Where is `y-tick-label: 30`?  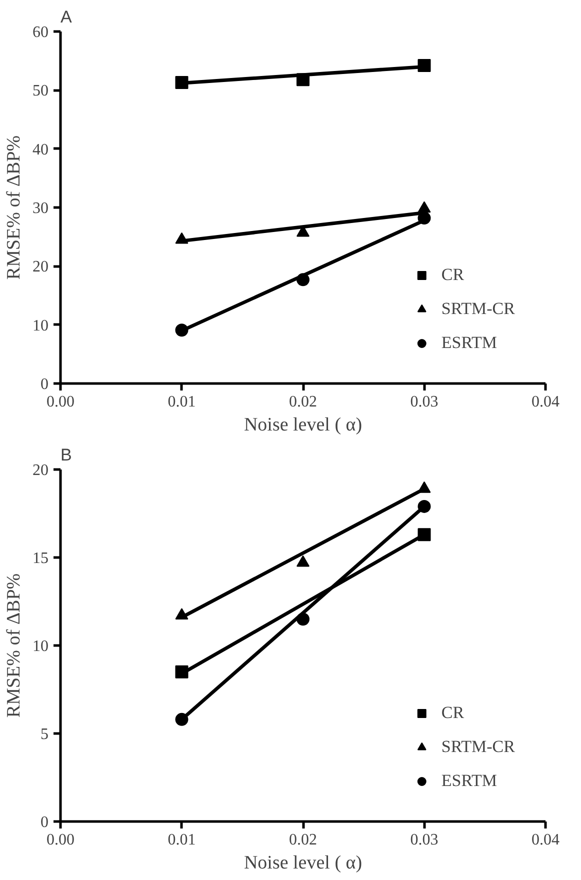 y-tick-label: 30 is located at coordinates (40, 208).